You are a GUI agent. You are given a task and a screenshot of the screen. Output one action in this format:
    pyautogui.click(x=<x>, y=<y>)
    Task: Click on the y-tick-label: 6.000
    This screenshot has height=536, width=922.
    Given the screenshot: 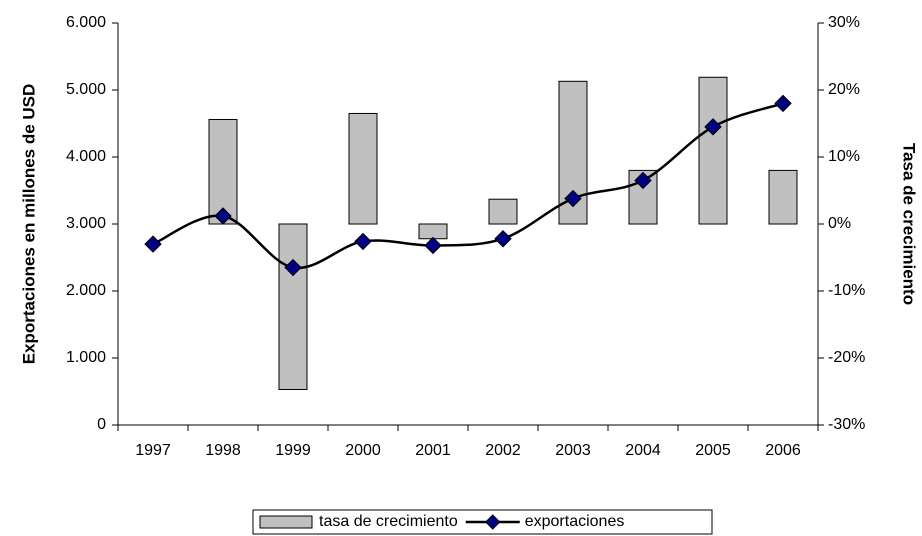 What is the action you would take?
    pyautogui.click(x=86, y=22)
    